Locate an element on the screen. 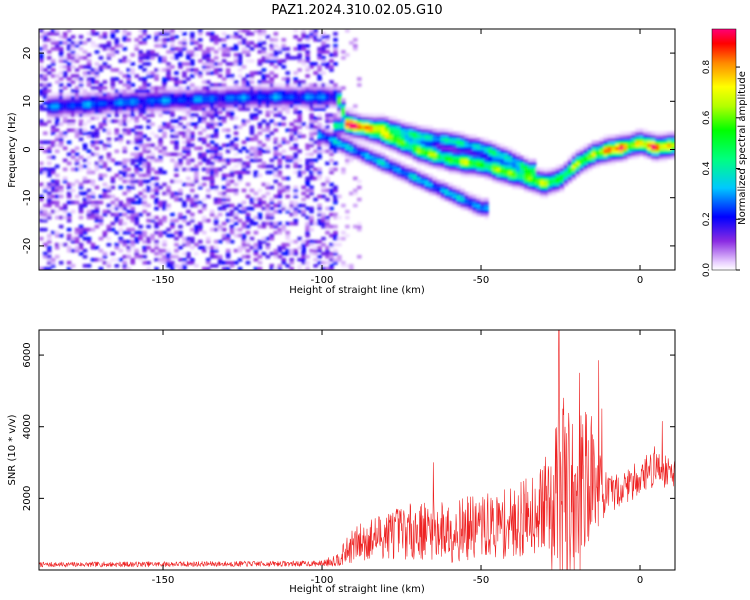  y-tick-label: 10 is located at coordinates (27, 101).